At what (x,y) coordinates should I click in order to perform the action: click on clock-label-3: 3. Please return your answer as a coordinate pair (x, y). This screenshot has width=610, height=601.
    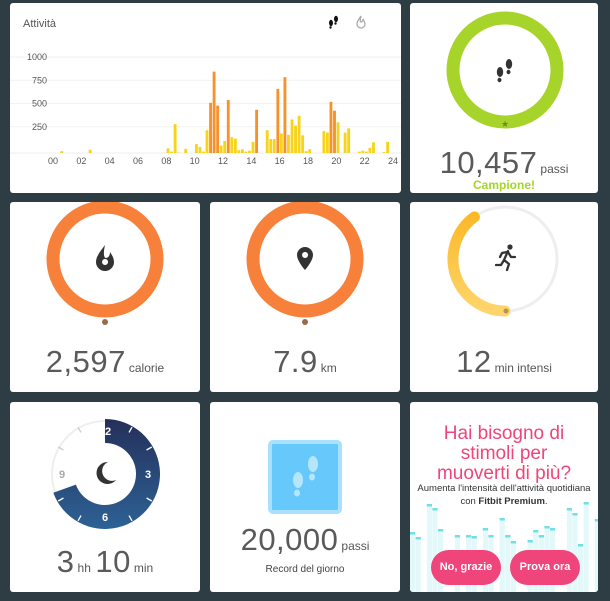
    Looking at the image, I should click on (148, 475).